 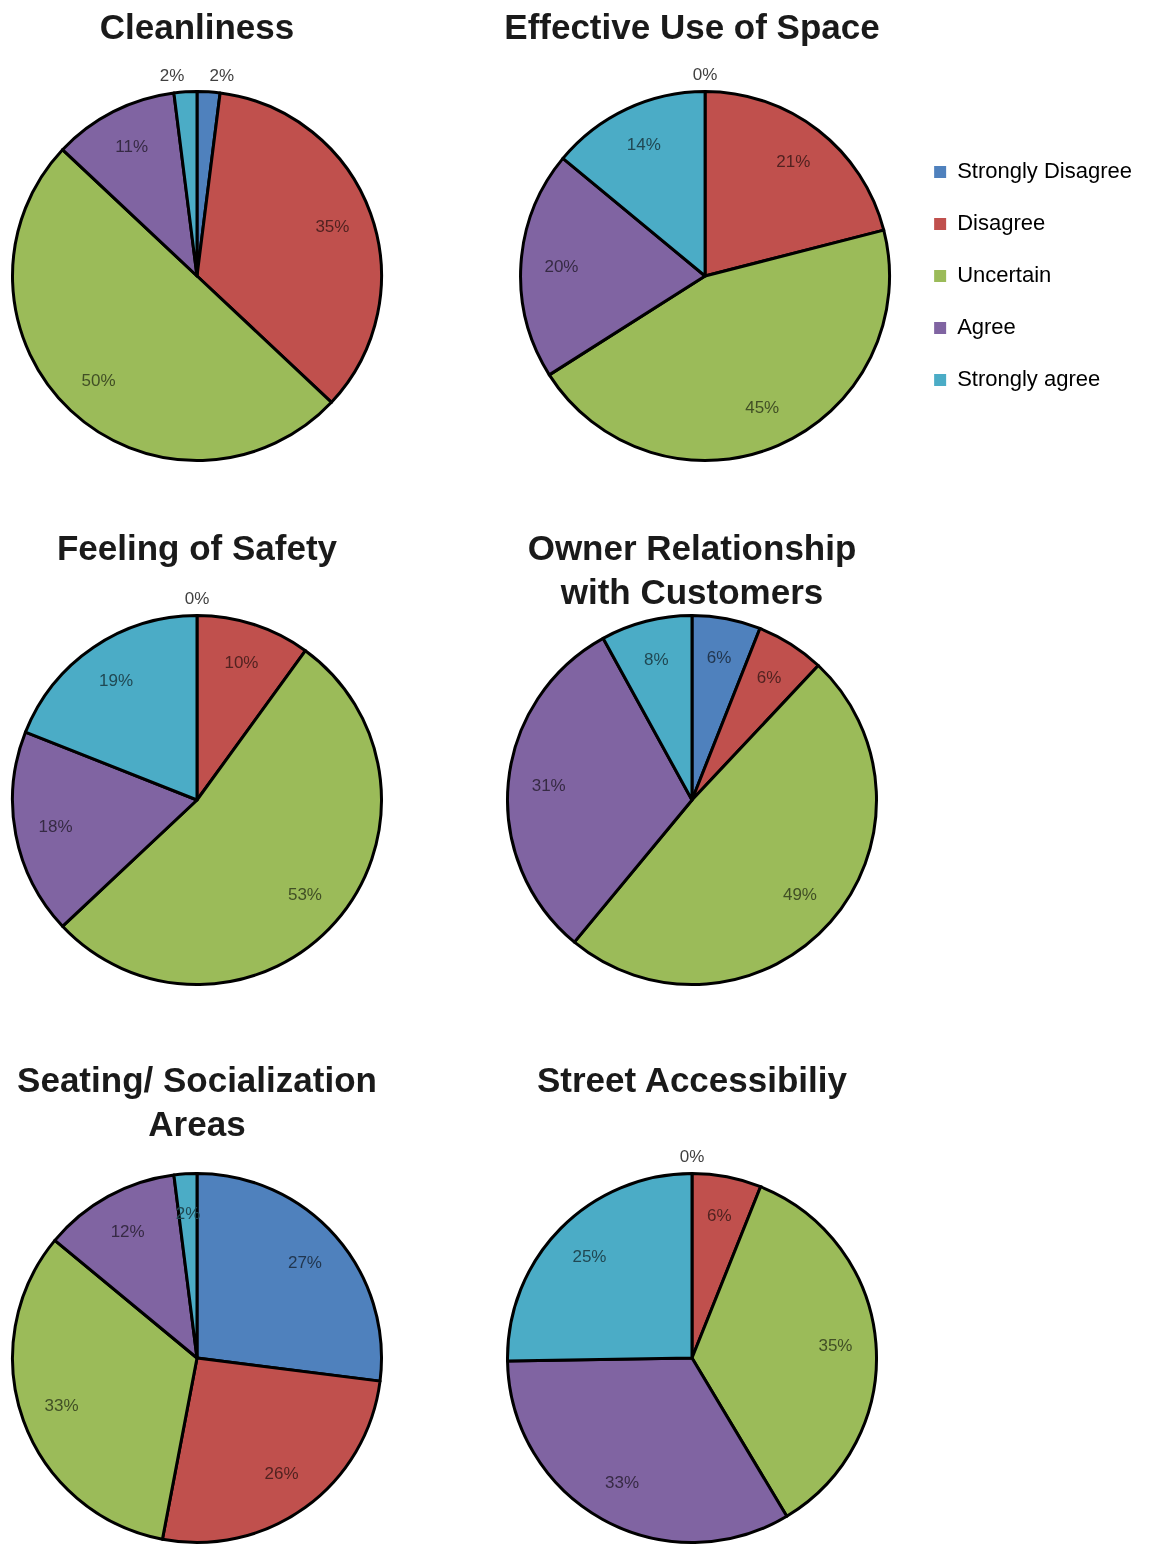 What do you see at coordinates (589, 1256) in the screenshot?
I see `data-label: 25%` at bounding box center [589, 1256].